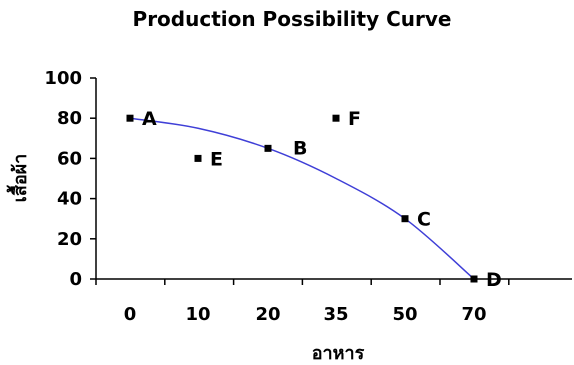 This screenshot has height=365, width=574. Describe the element at coordinates (292, 19) in the screenshot. I see `chart-title: Production Possibility Curve` at that location.